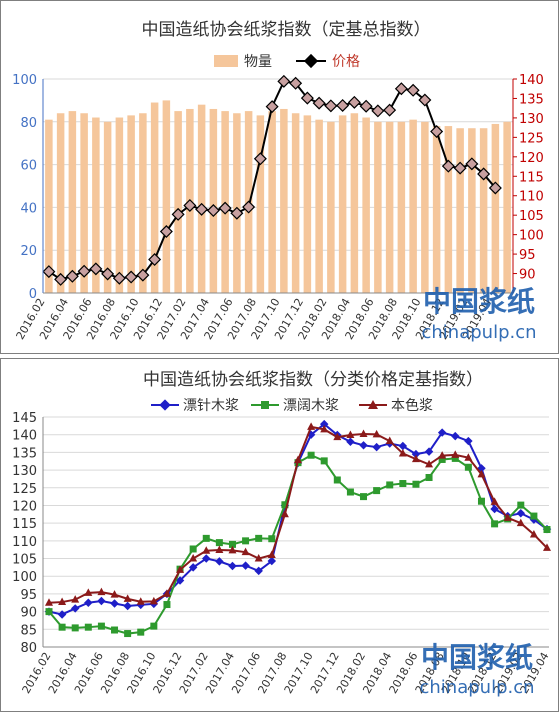  What do you see at coordinates (531, 236) in the screenshot?
I see `right-tick-label: 100` at bounding box center [531, 236].